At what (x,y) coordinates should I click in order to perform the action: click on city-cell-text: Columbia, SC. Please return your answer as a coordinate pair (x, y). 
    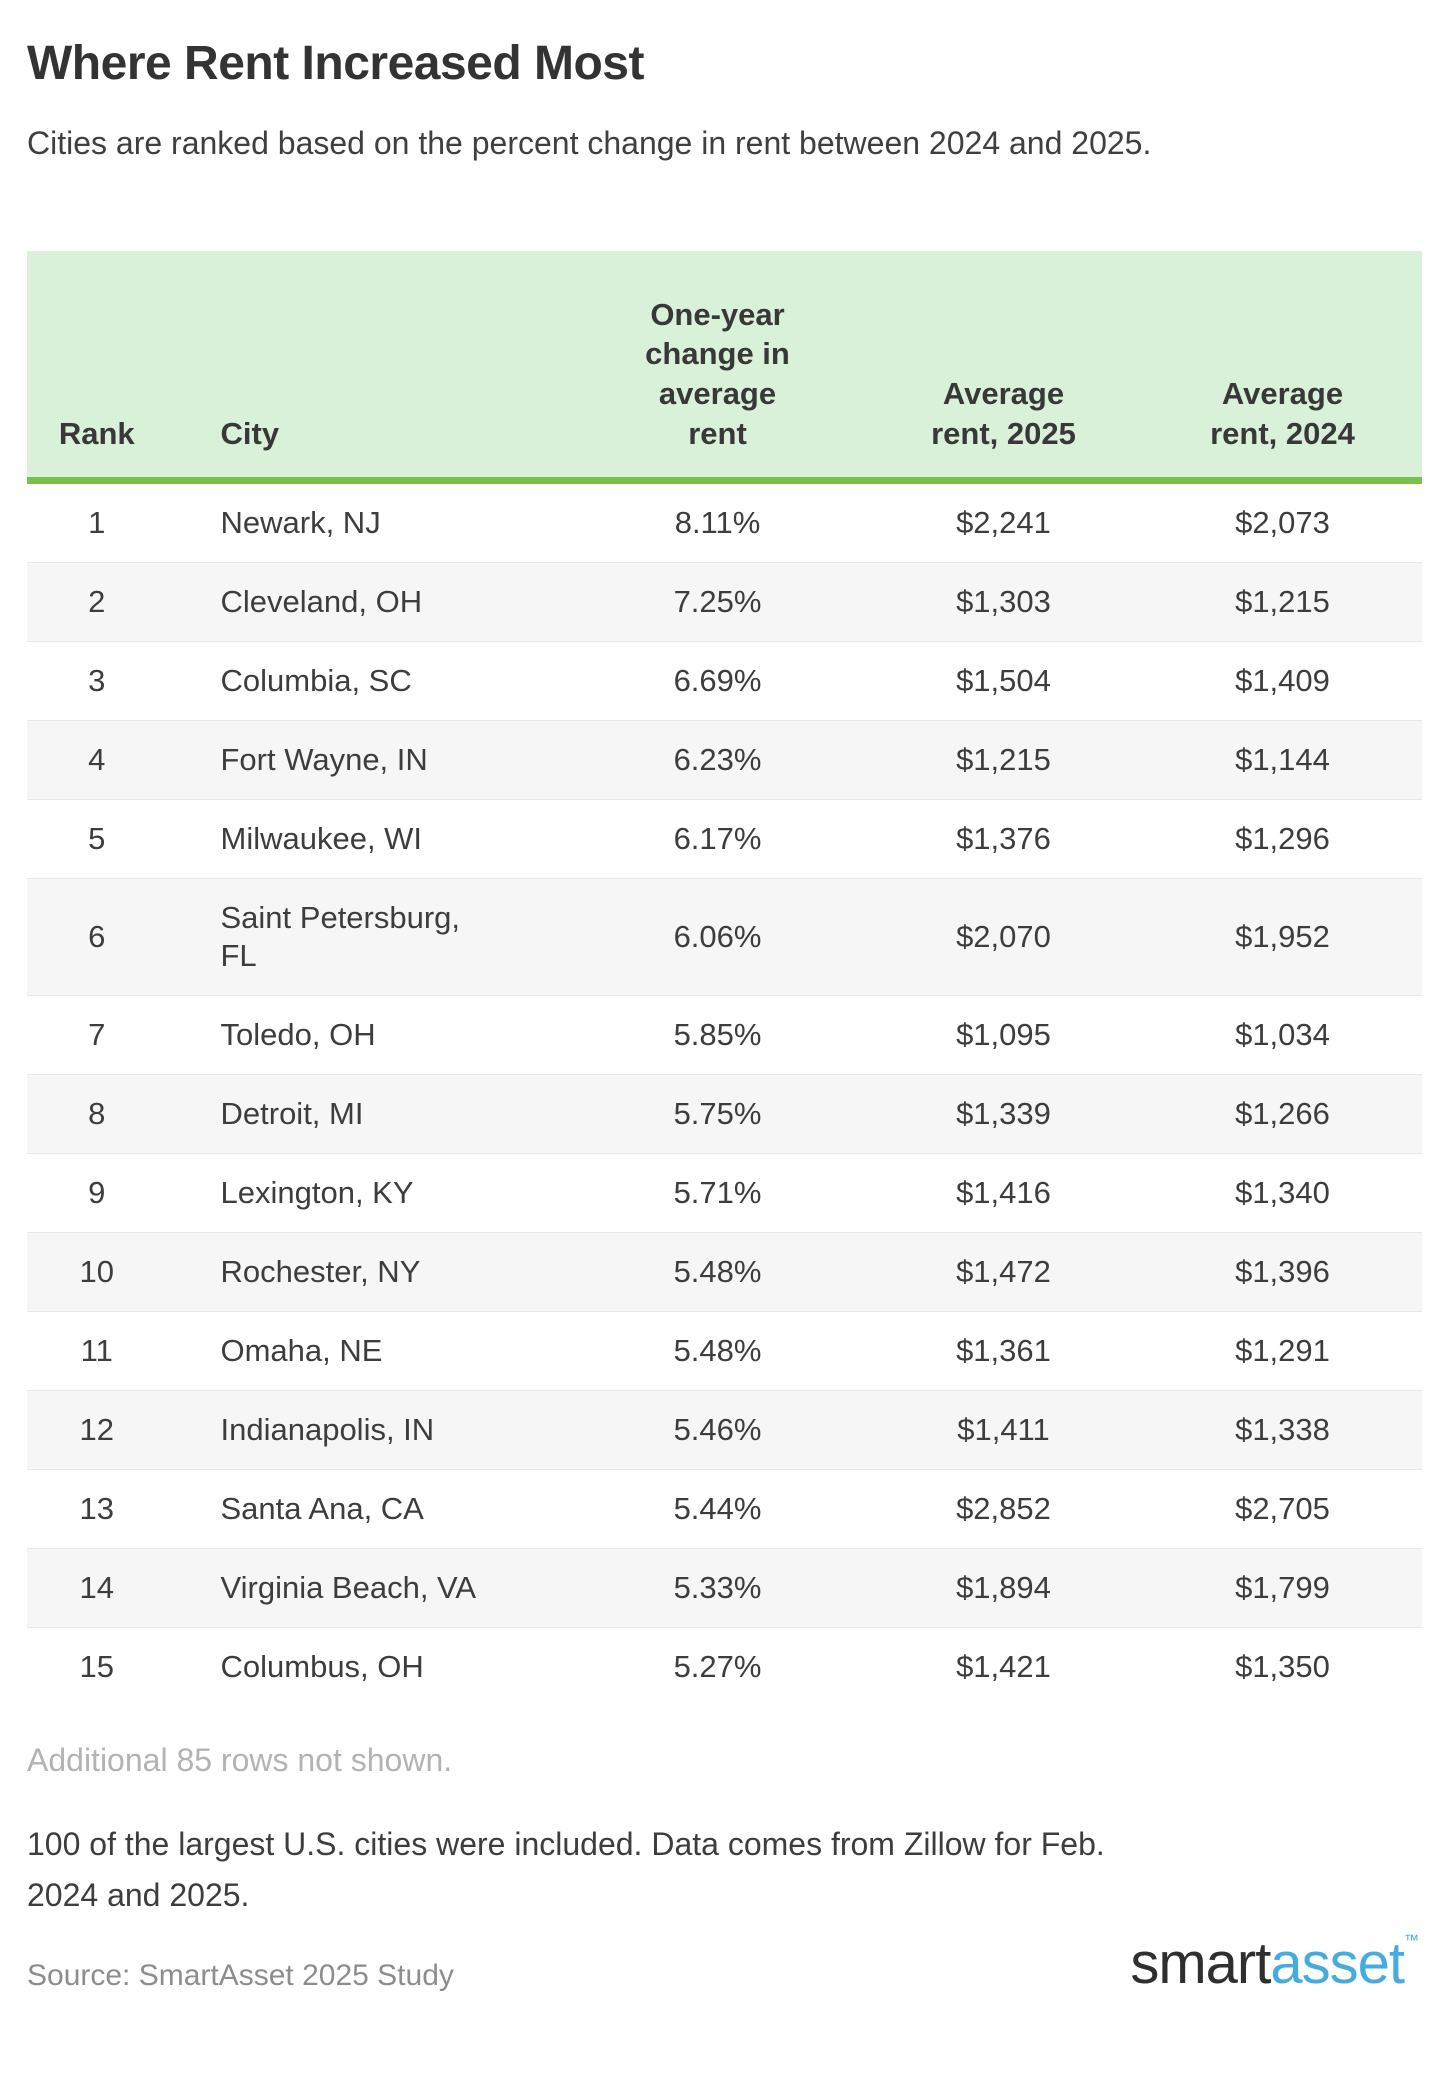
    Looking at the image, I should click on (316, 681).